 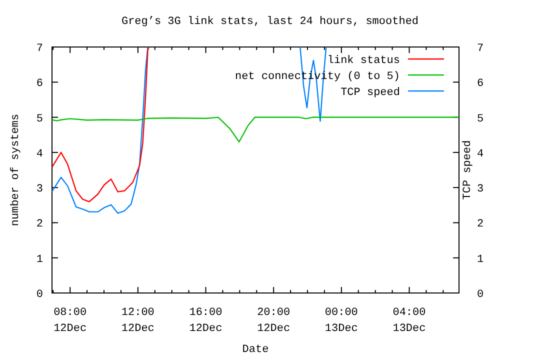 I want to click on y-tick-label: 4, so click(x=40, y=154).